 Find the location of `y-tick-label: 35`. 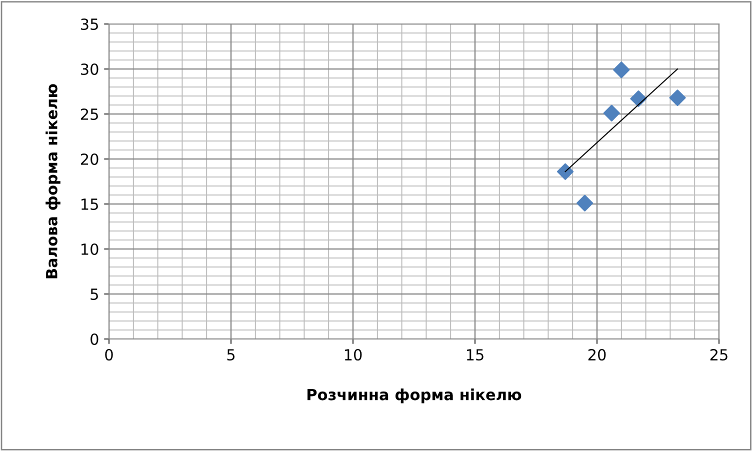

y-tick-label: 35 is located at coordinates (89, 24).